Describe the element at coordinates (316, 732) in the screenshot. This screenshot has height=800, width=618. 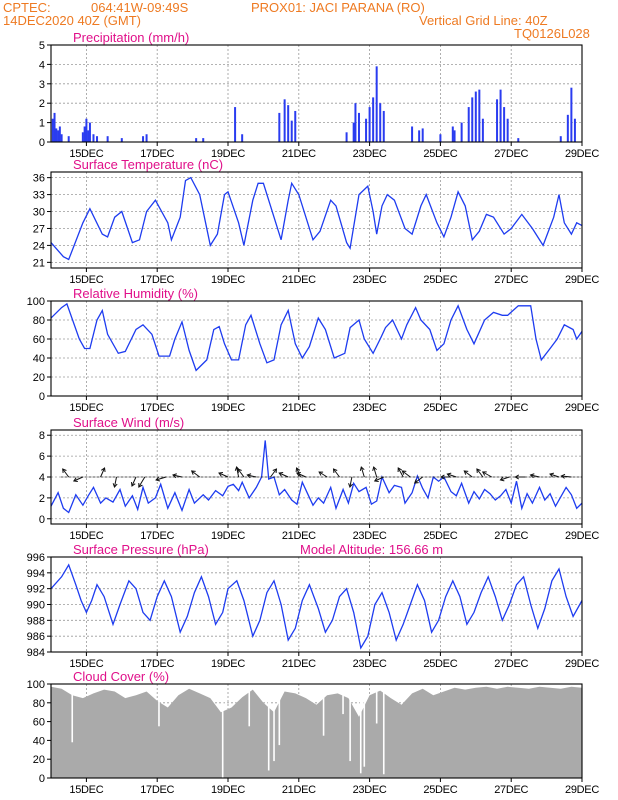
I see `cloud-cover-area` at that location.